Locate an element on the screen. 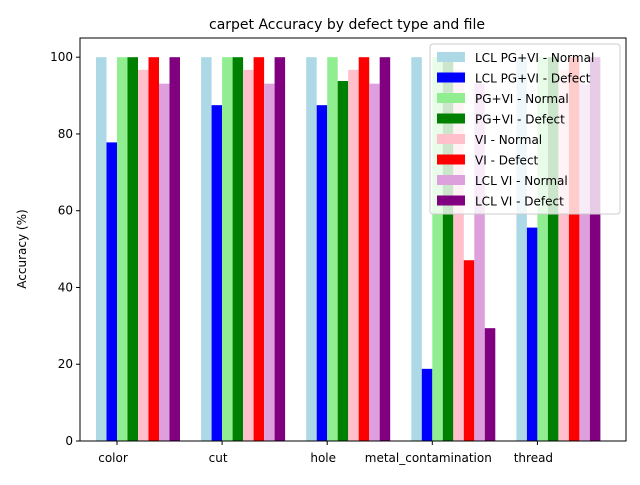 The width and height of the screenshot is (640, 485). legend-label: VI - Defect is located at coordinates (507, 161).